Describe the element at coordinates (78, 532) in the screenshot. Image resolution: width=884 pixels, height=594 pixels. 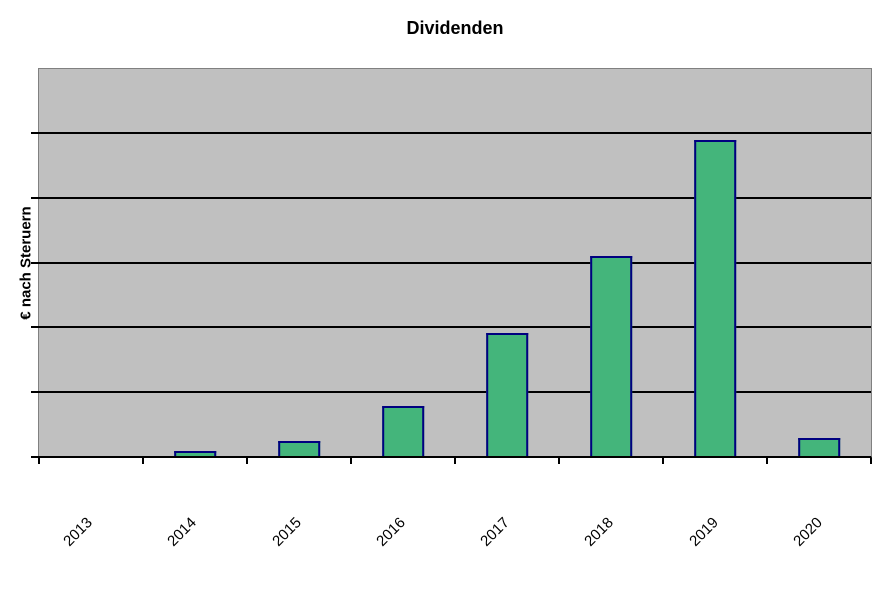
I see `x-axis-label-2013: 2013` at that location.